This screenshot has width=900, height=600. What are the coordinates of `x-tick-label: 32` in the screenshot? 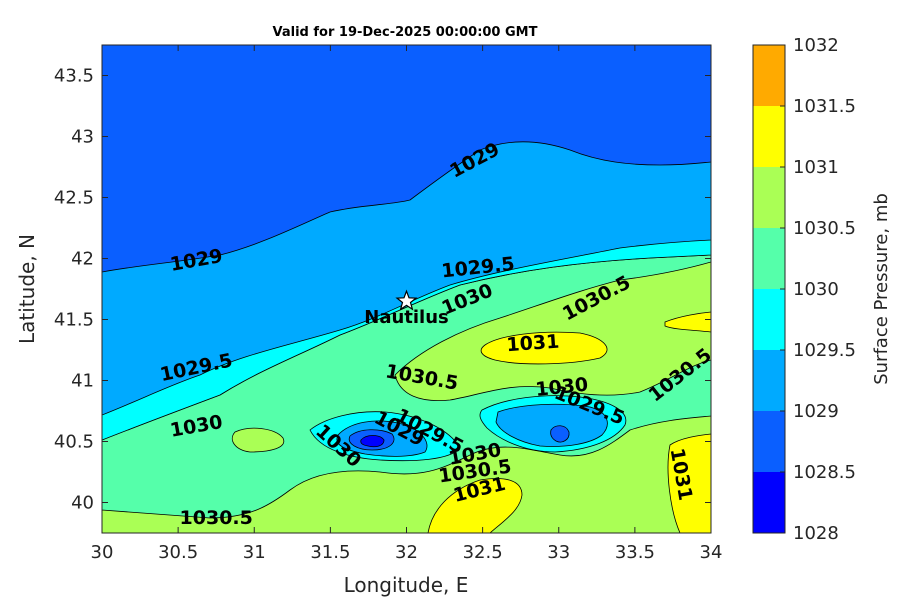 It's located at (406, 552).